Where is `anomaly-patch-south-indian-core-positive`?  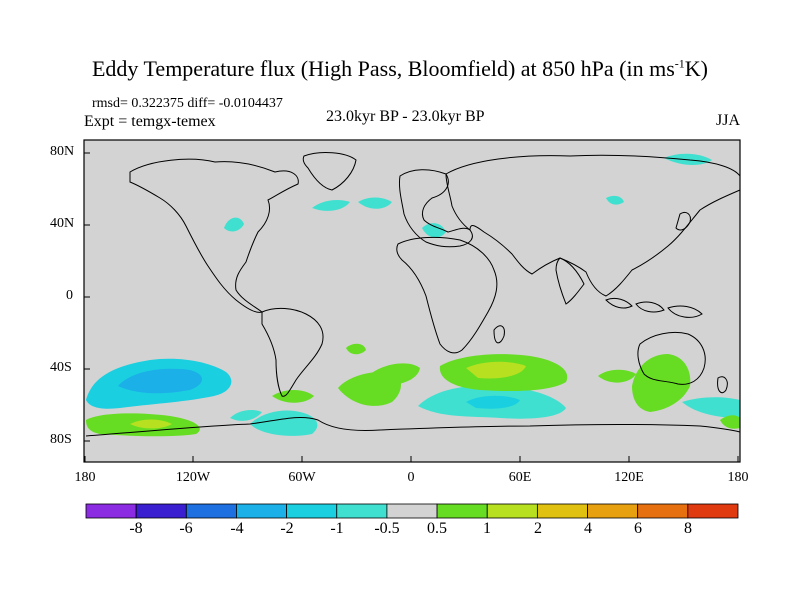 anomaly-patch-south-indian-core-positive is located at coordinates (496, 370).